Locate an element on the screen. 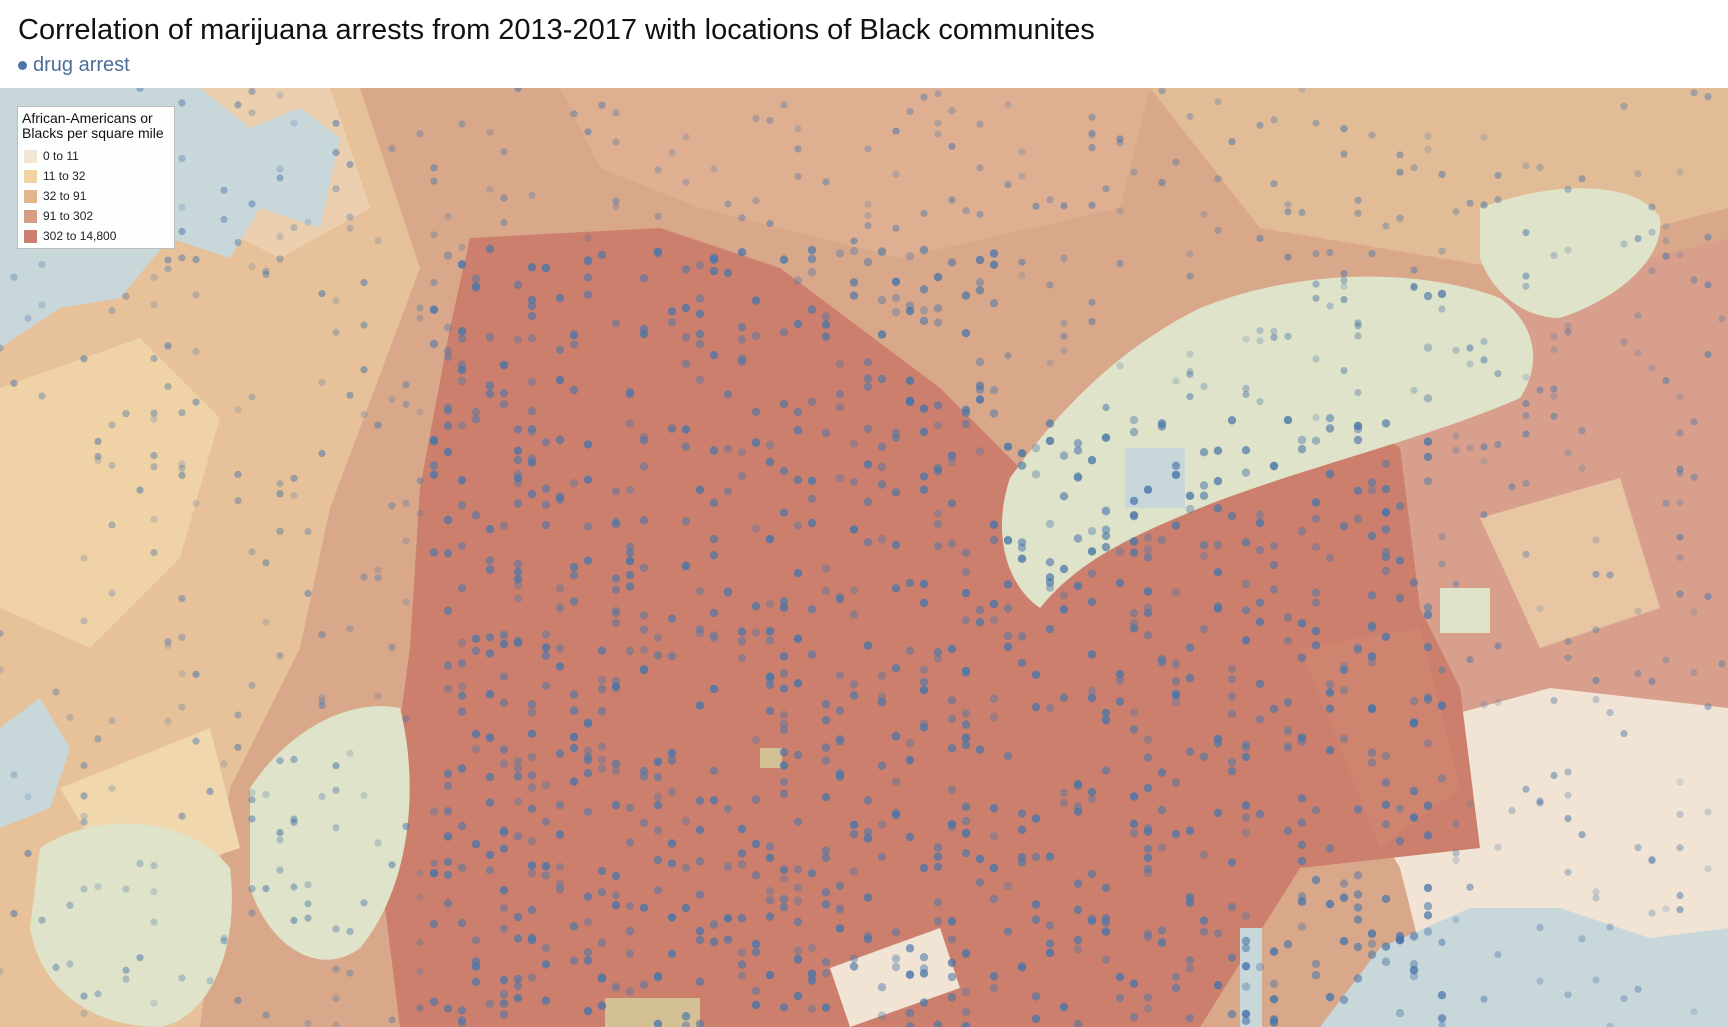 The width and height of the screenshot is (1728, 1027). legend-swatch-icon is located at coordinates (30, 236).